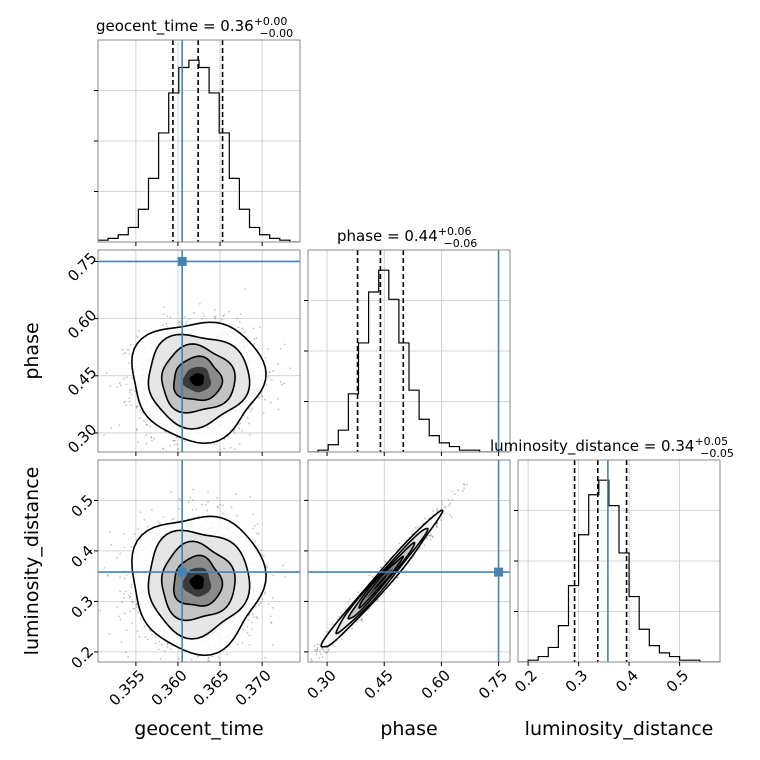 This screenshot has height=760, width=760. What do you see at coordinates (199, 141) in the screenshot?
I see `hist-panel-geocent_time` at bounding box center [199, 141].